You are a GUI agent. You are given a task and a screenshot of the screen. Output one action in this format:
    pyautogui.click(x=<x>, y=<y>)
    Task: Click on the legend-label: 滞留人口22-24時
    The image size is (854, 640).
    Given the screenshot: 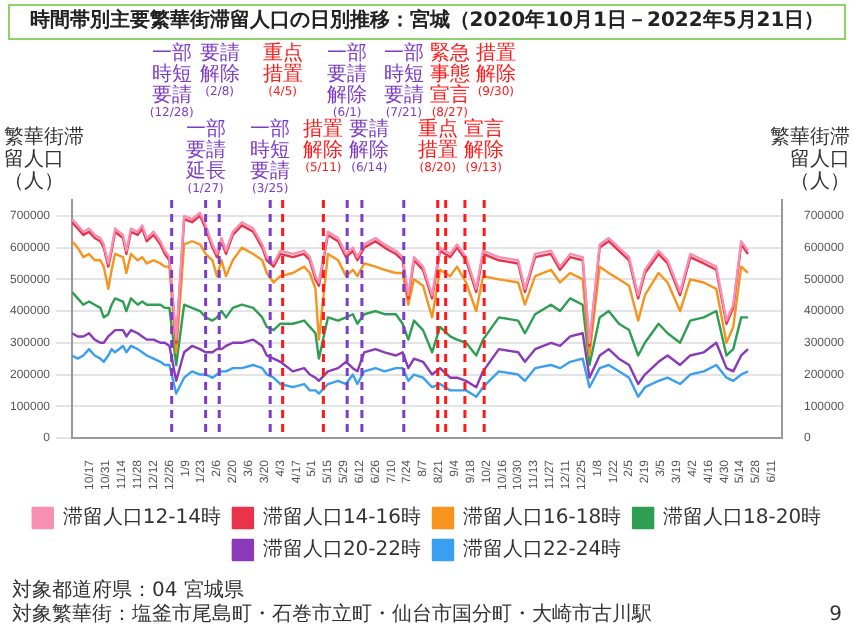 What is the action you would take?
    pyautogui.click(x=542, y=549)
    